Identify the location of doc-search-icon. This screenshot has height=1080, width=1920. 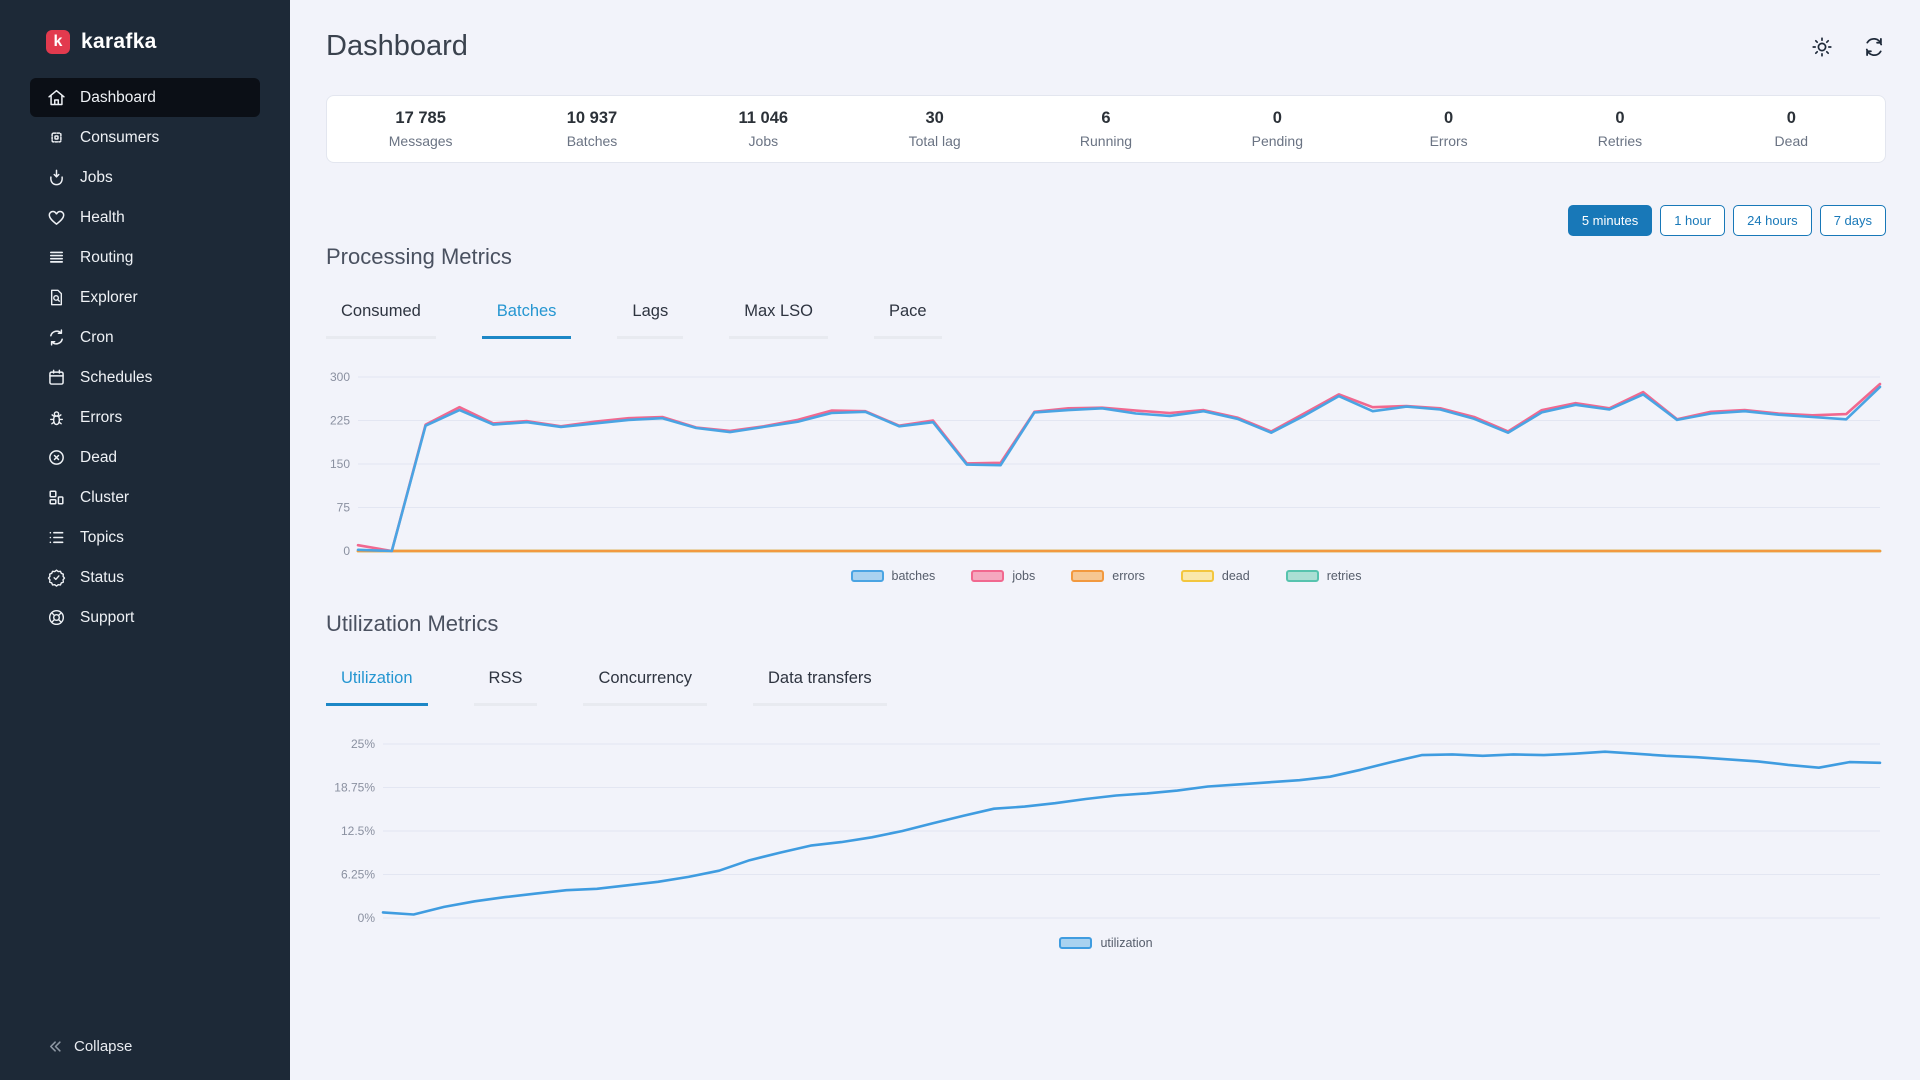
(56, 297).